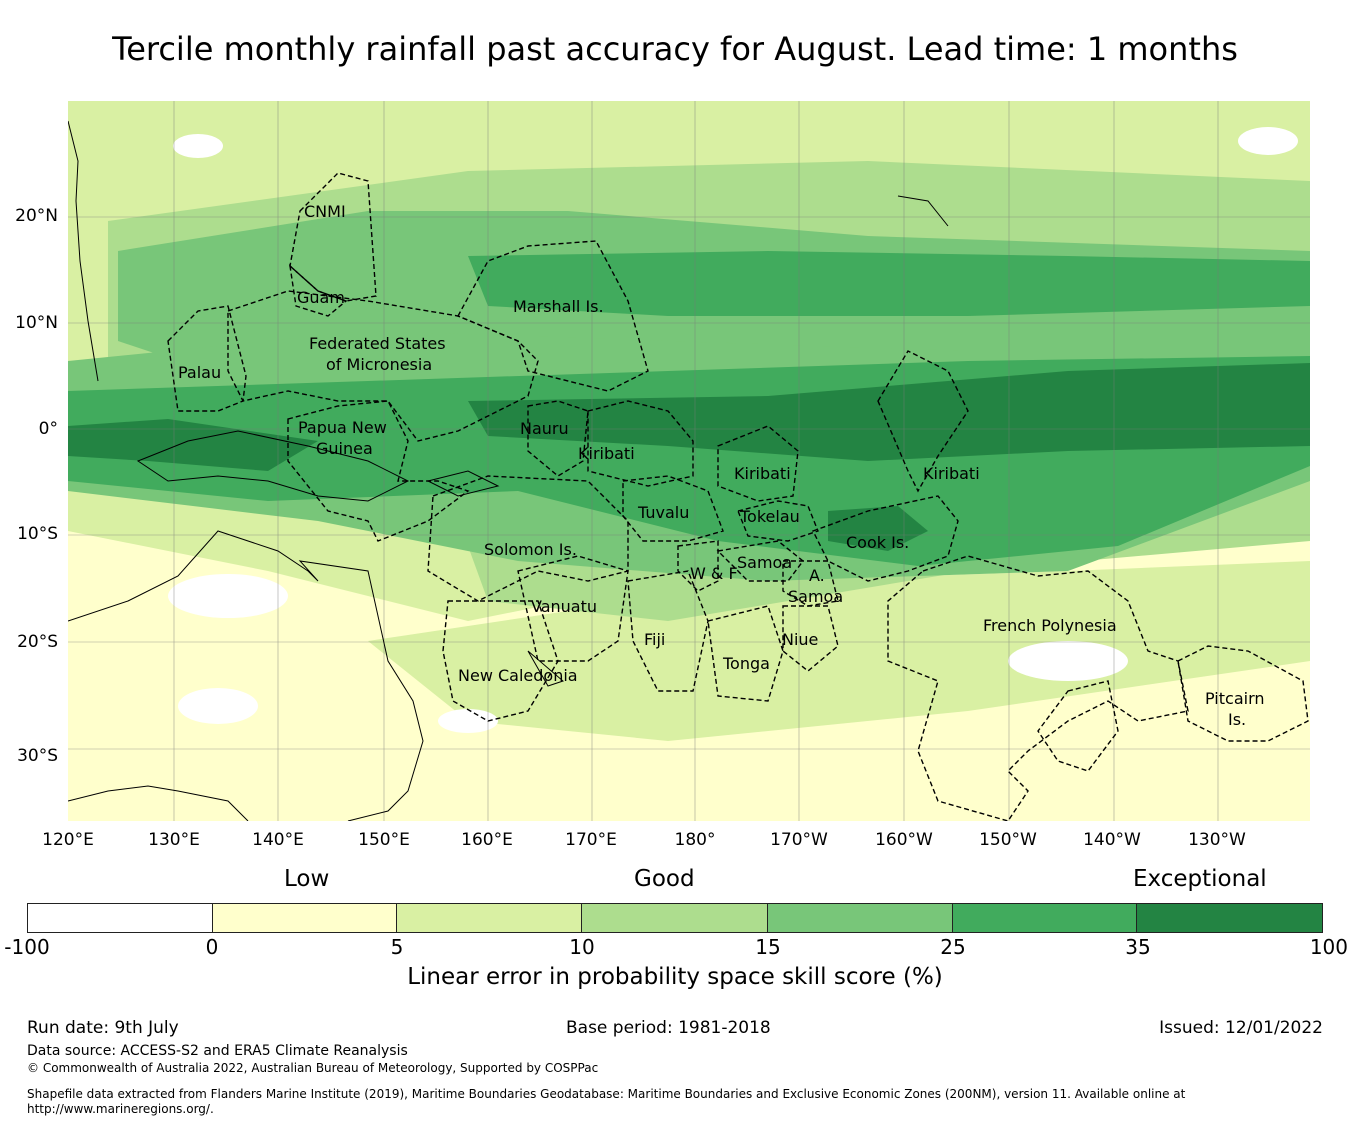 The height and width of the screenshot is (1125, 1350). Describe the element at coordinates (1138, 947) in the screenshot. I see `colorbar-tick: 35` at that location.